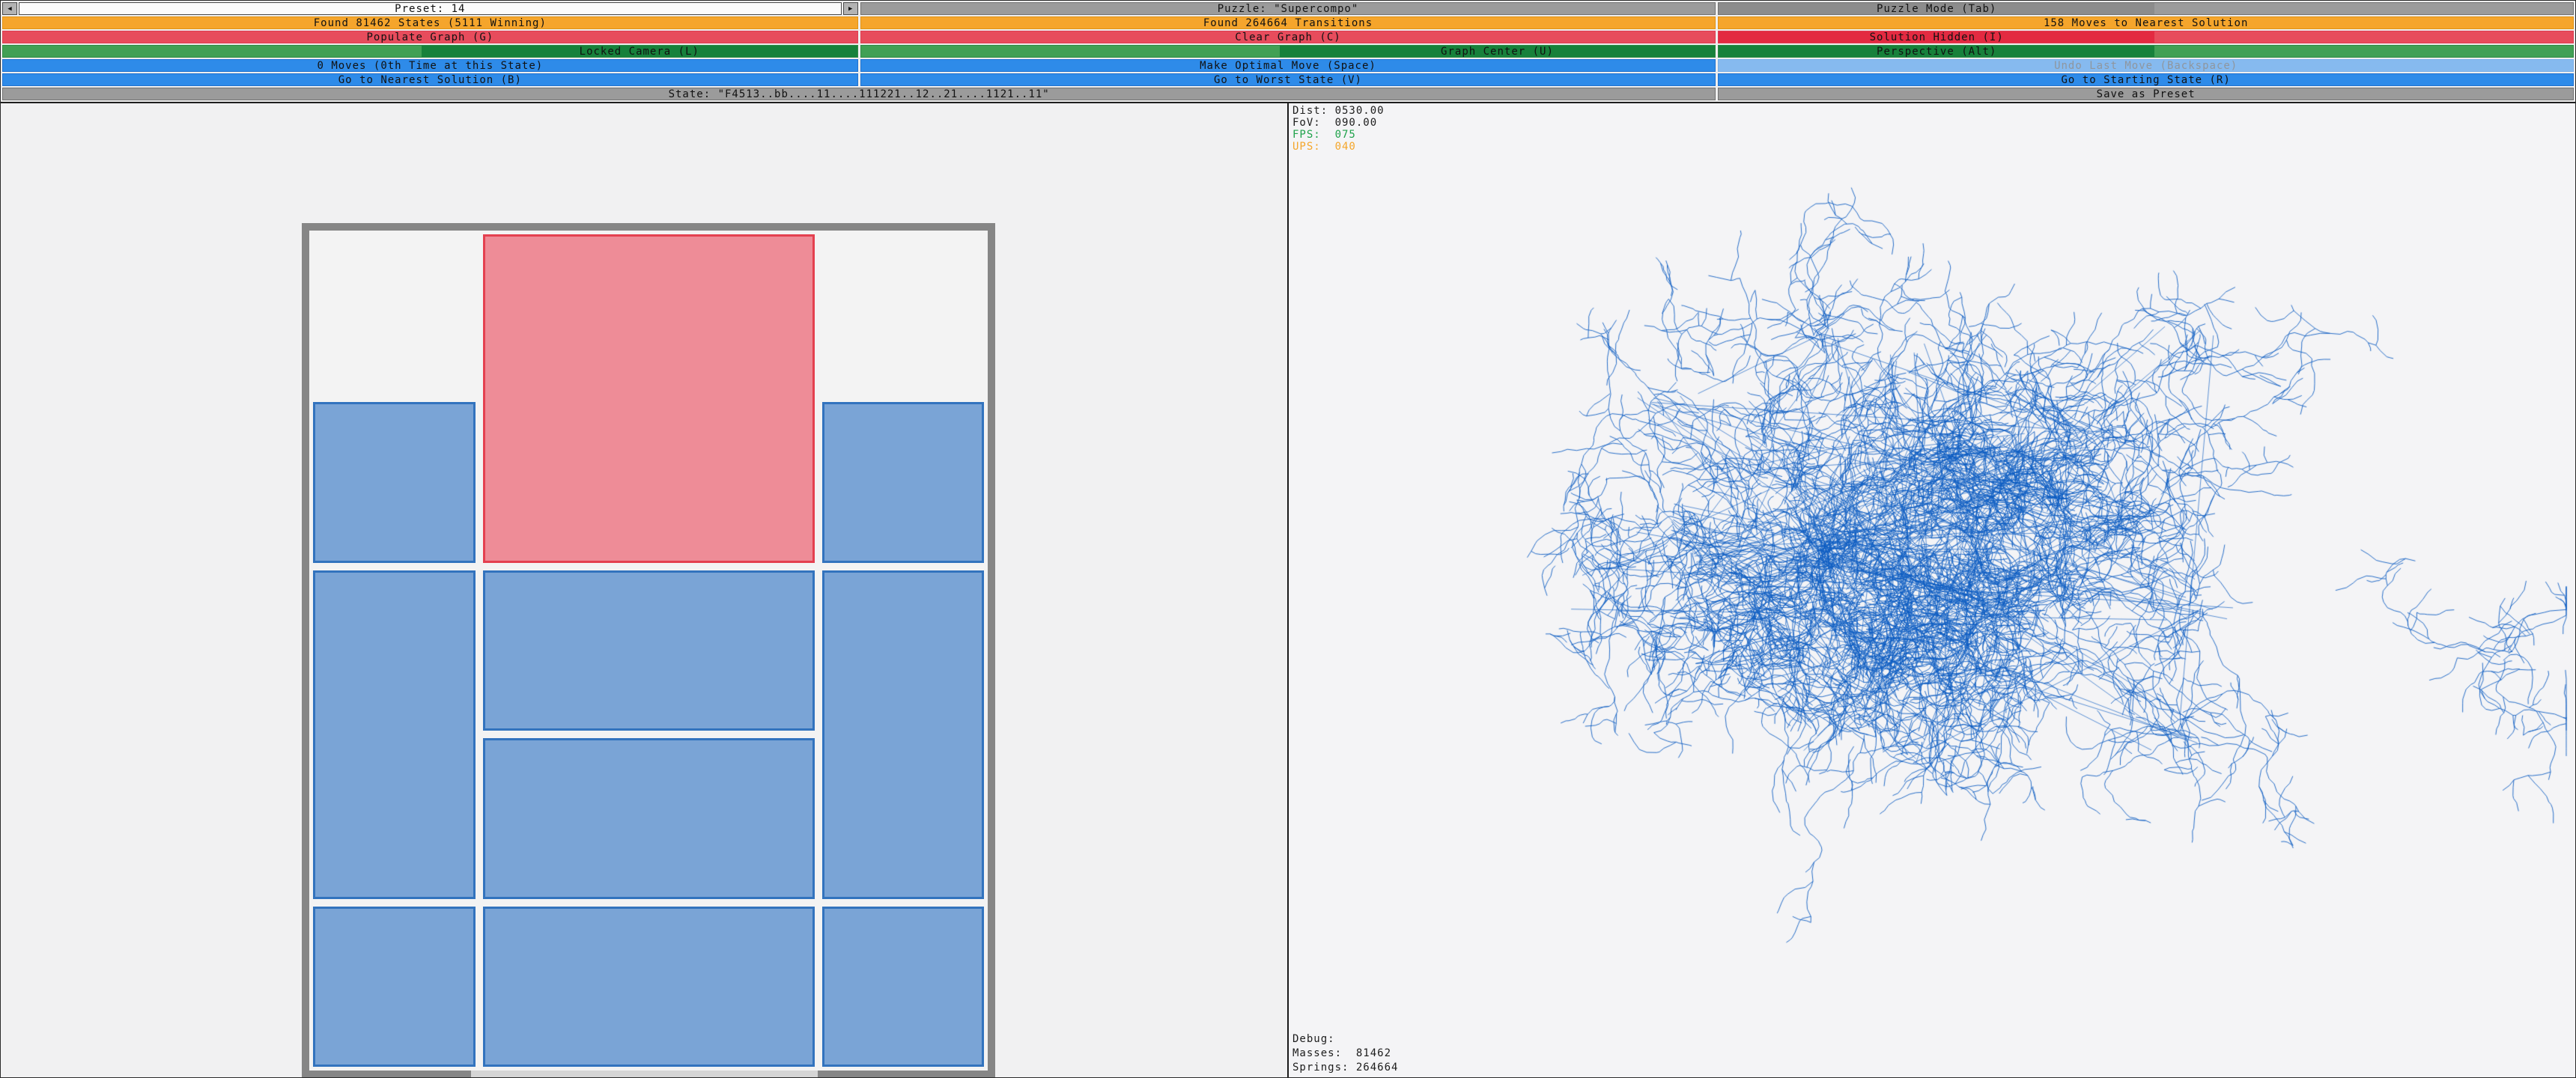 This screenshot has height=1078, width=2576. I want to click on go-nearest-solution-button: Go to Nearest Solution (B), so click(430, 79).